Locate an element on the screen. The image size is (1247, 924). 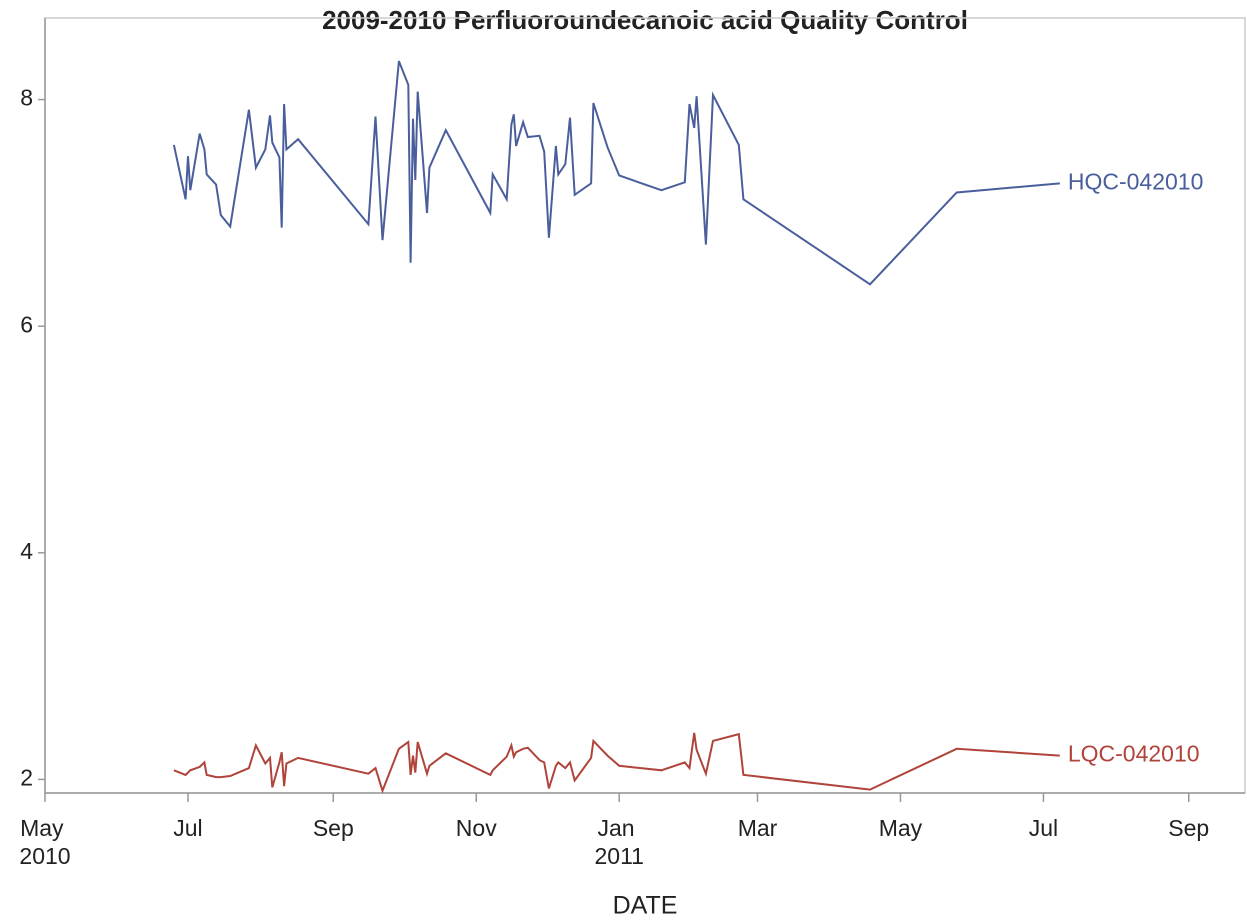
y-tick-label: 6 is located at coordinates (26, 324).